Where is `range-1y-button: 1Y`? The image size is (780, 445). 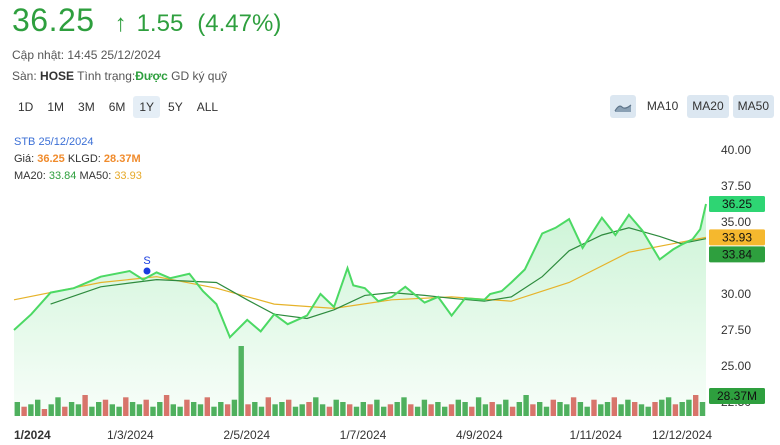
range-1y-button: 1Y is located at coordinates (147, 107).